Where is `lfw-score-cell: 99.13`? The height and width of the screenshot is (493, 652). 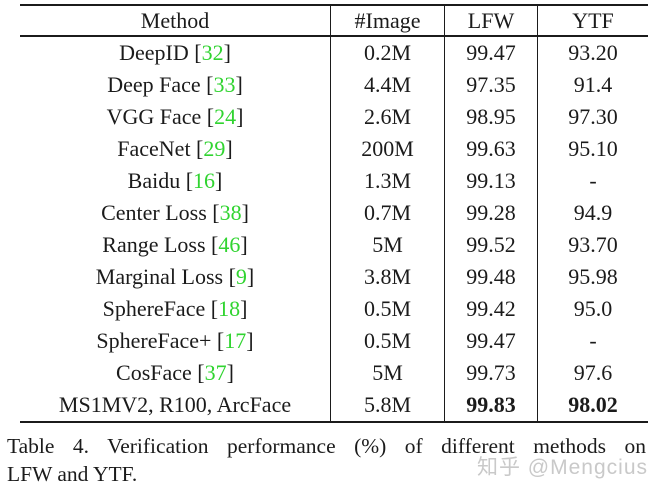
lfw-score-cell: 99.13 is located at coordinates (491, 181).